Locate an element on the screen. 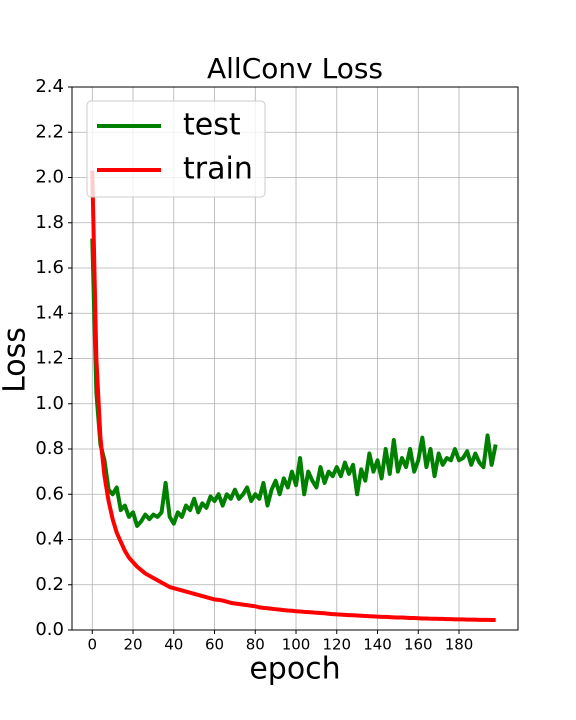 The height and width of the screenshot is (720, 576). x-tick-label: 120 is located at coordinates (336, 645).